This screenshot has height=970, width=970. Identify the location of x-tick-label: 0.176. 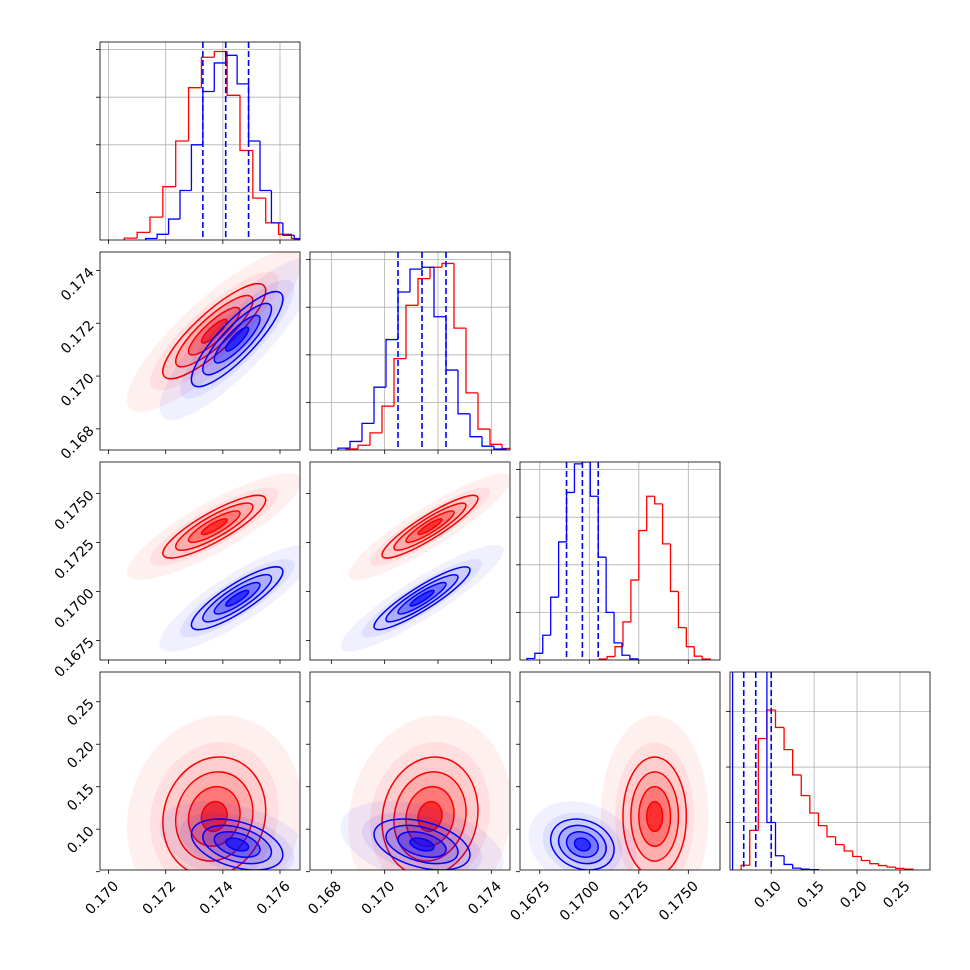
(274, 898).